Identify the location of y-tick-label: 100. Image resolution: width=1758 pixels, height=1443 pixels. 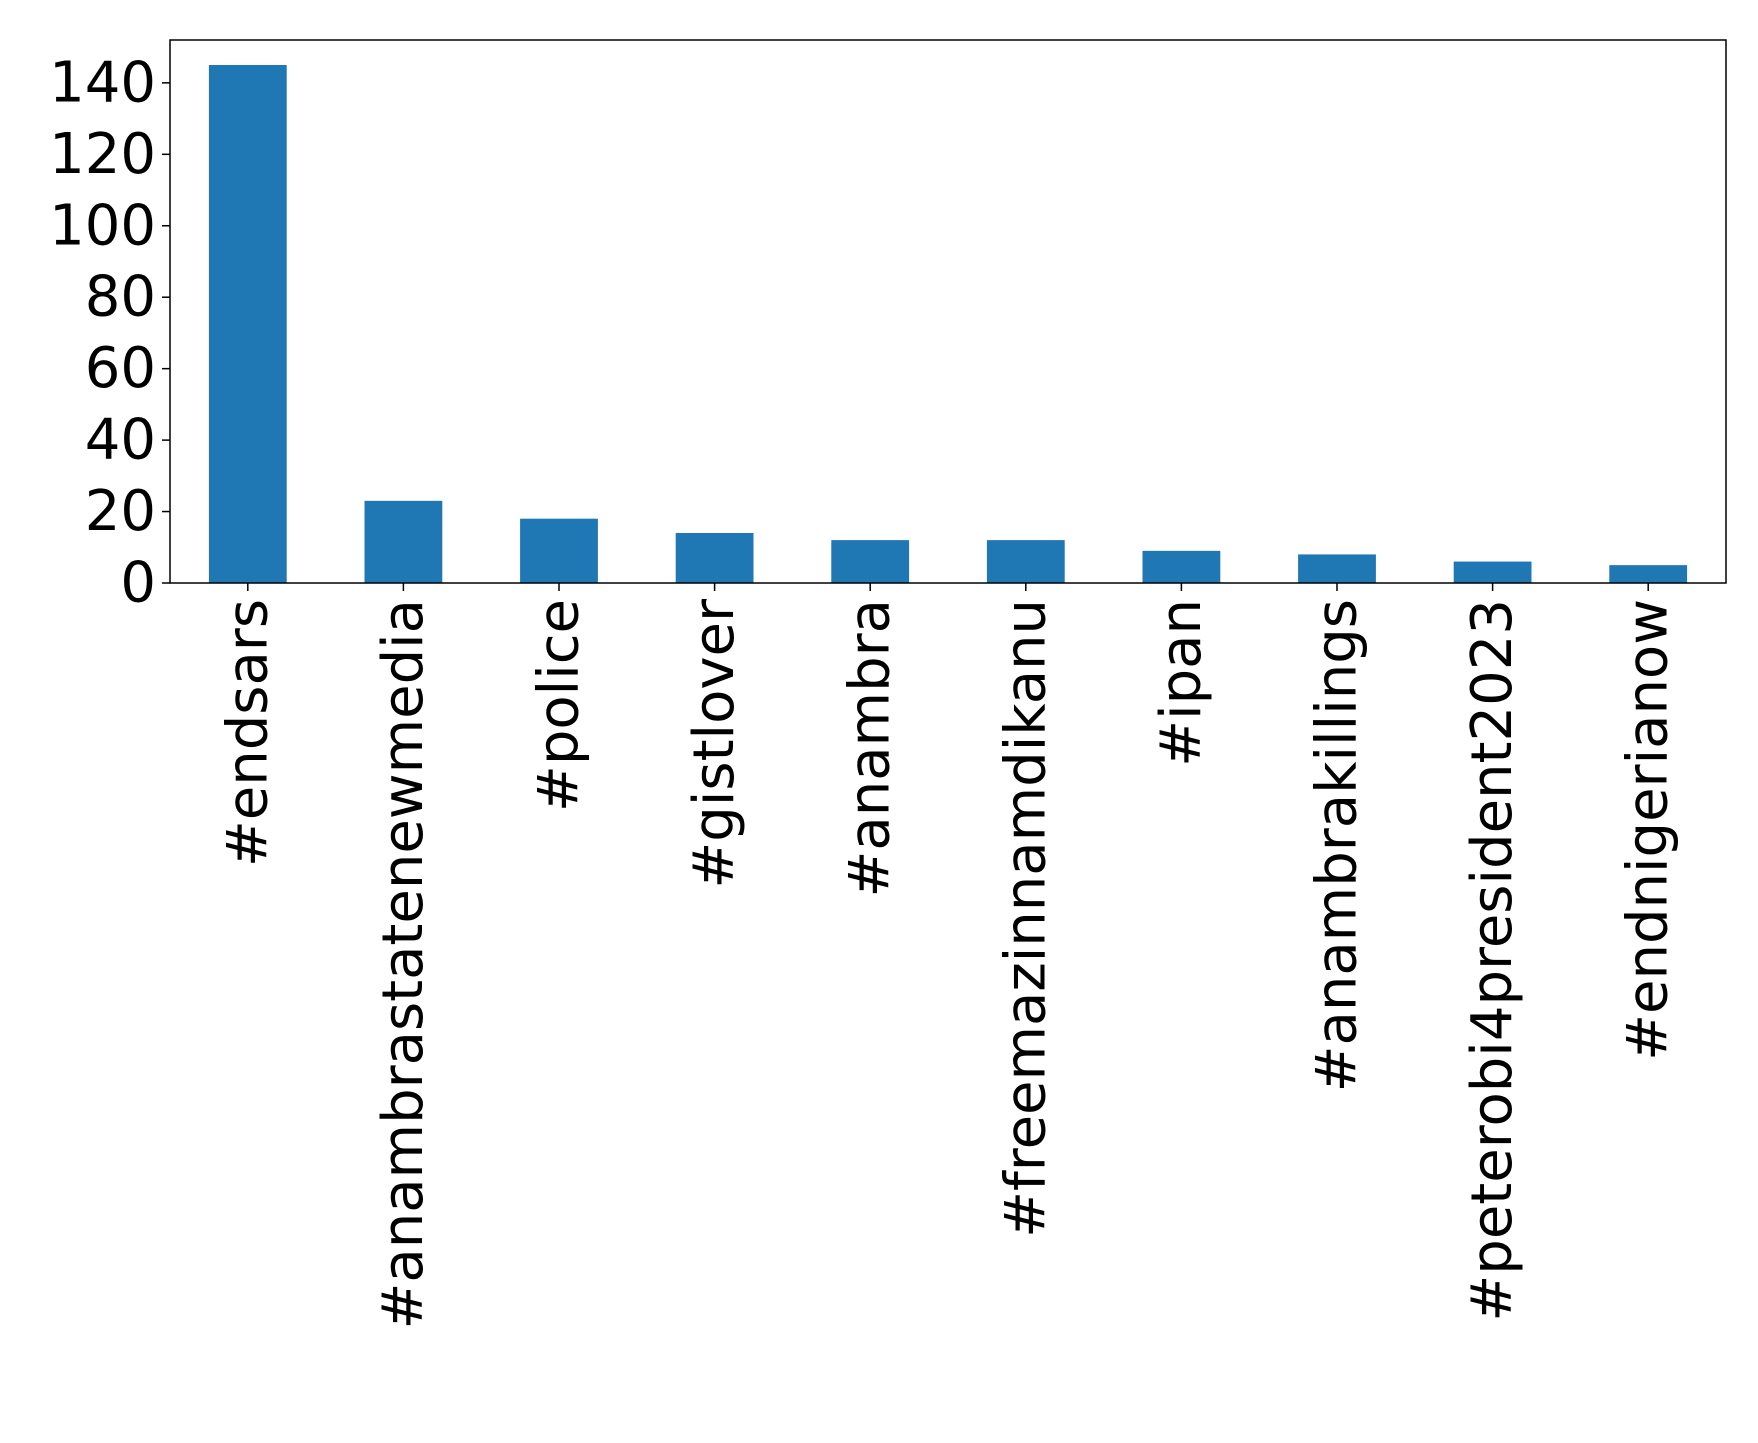
(102, 225).